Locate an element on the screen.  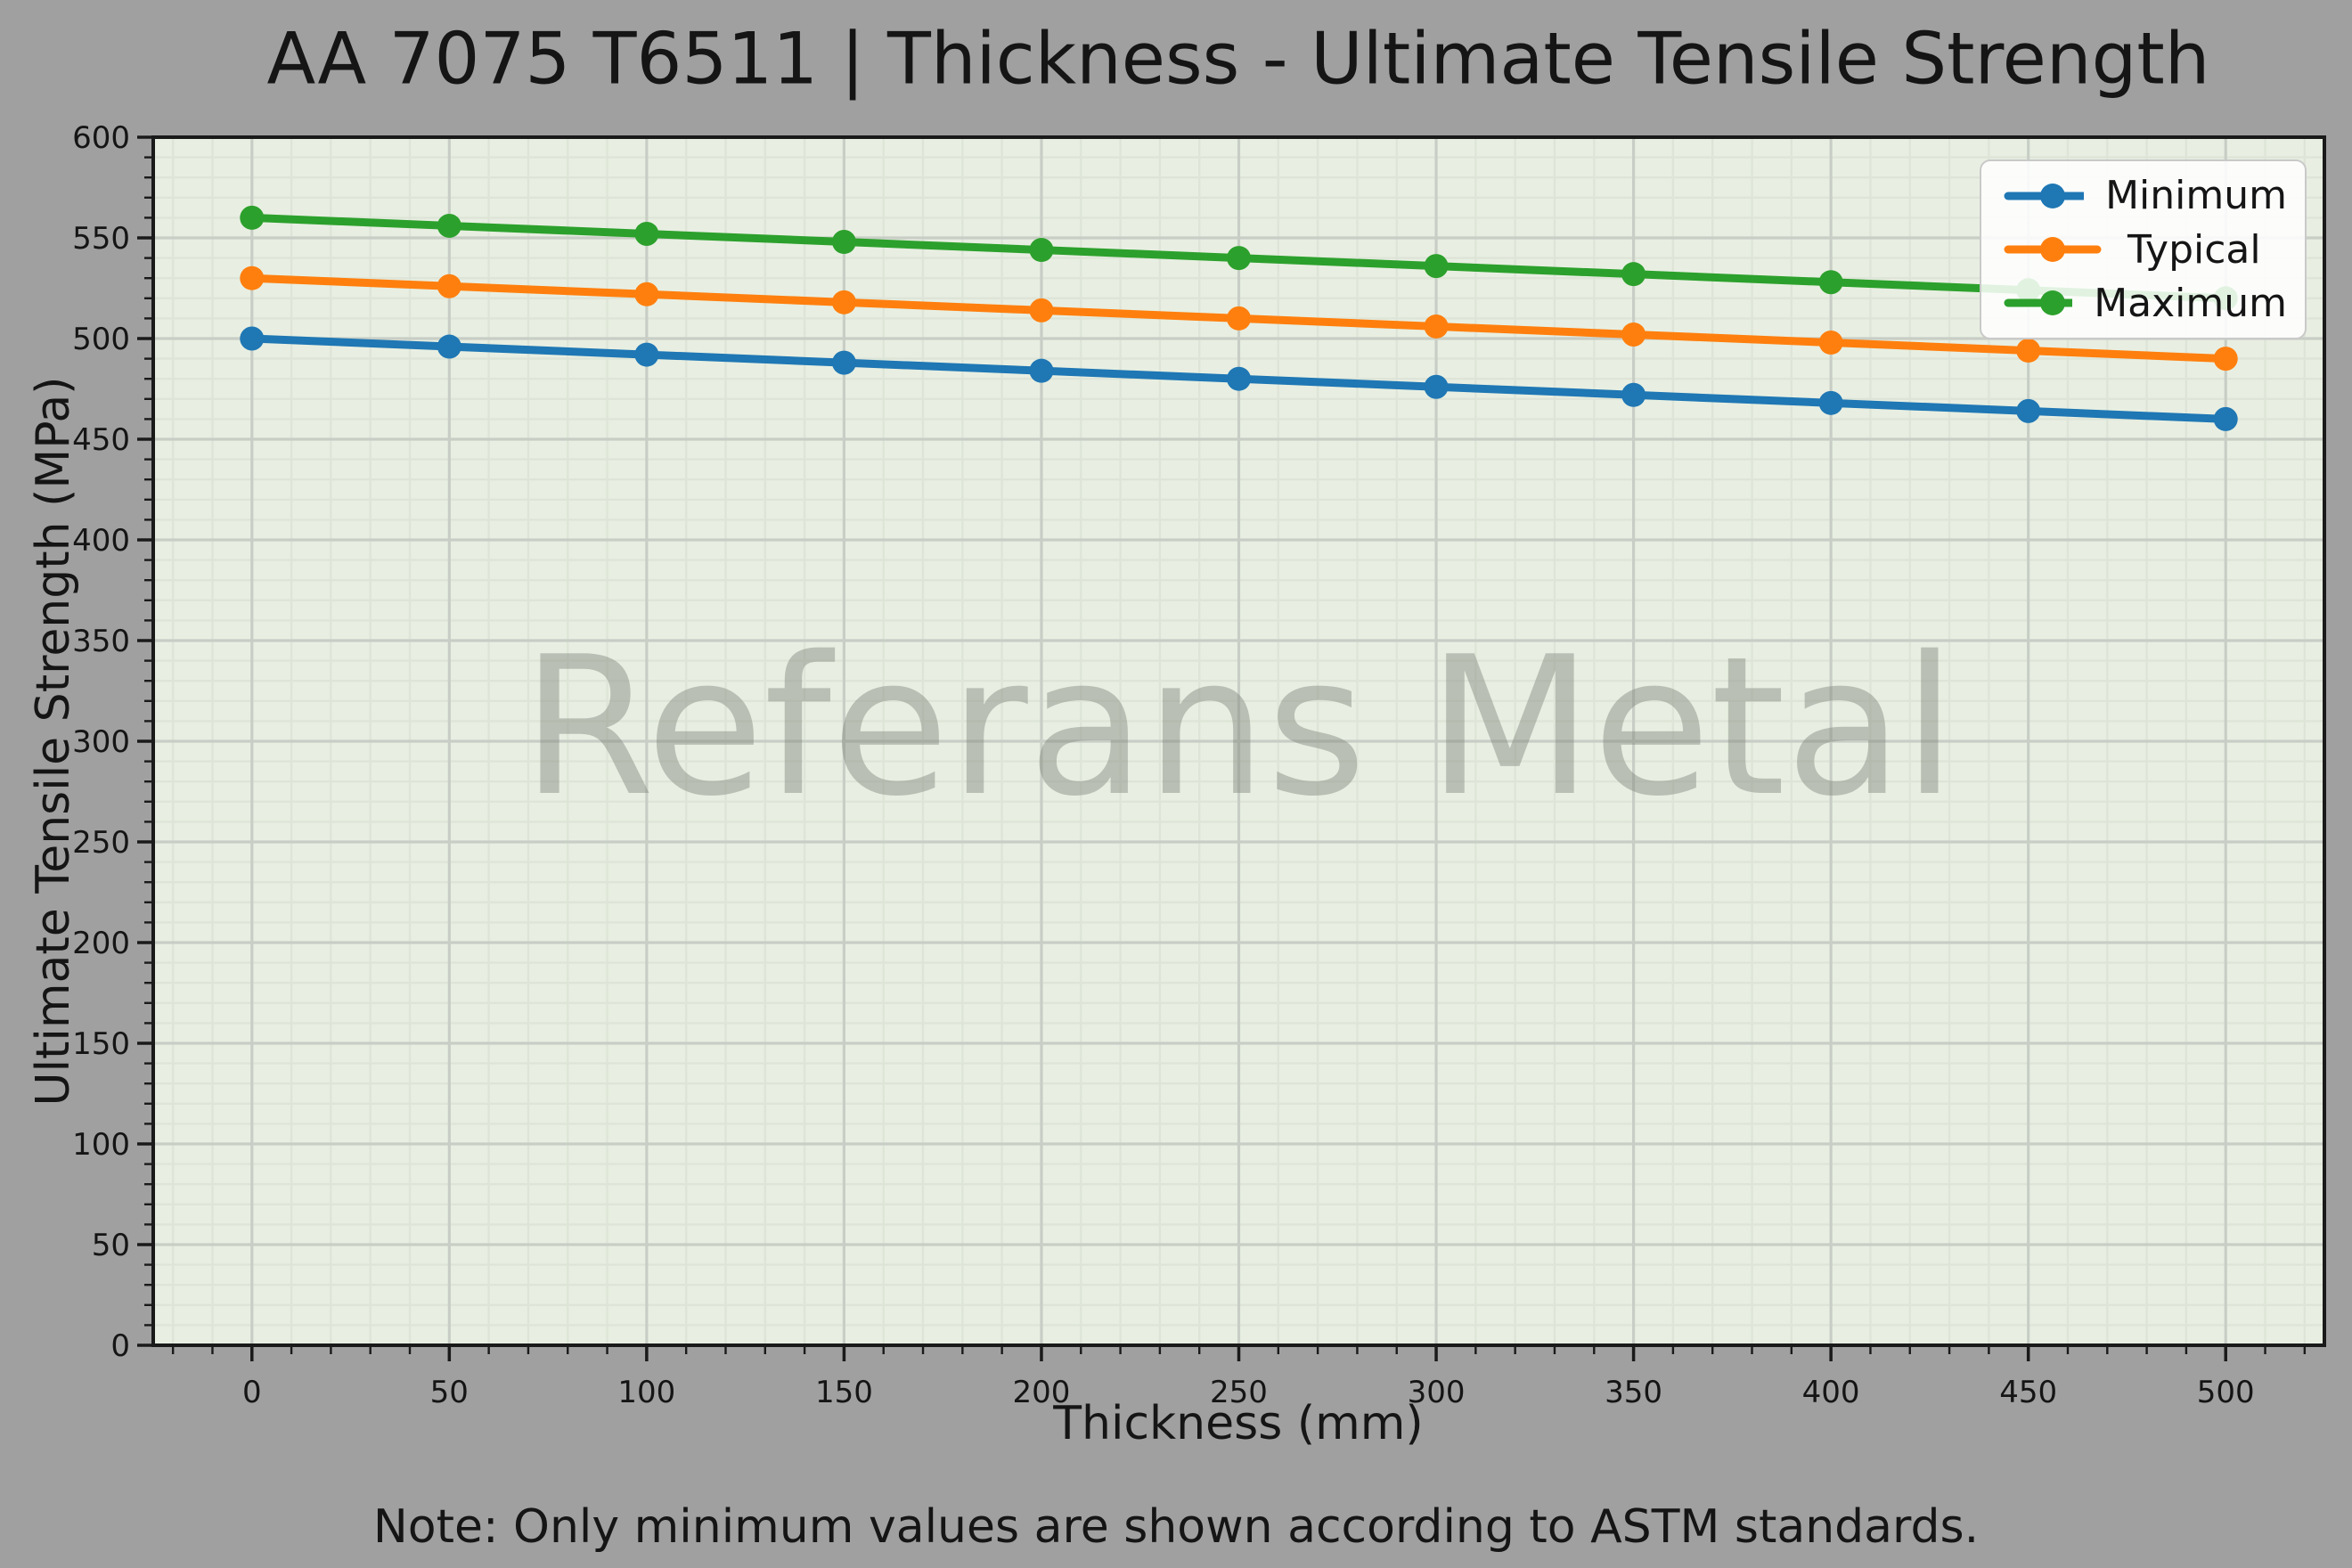
x-tick-label: 250 is located at coordinates (1239, 1392).